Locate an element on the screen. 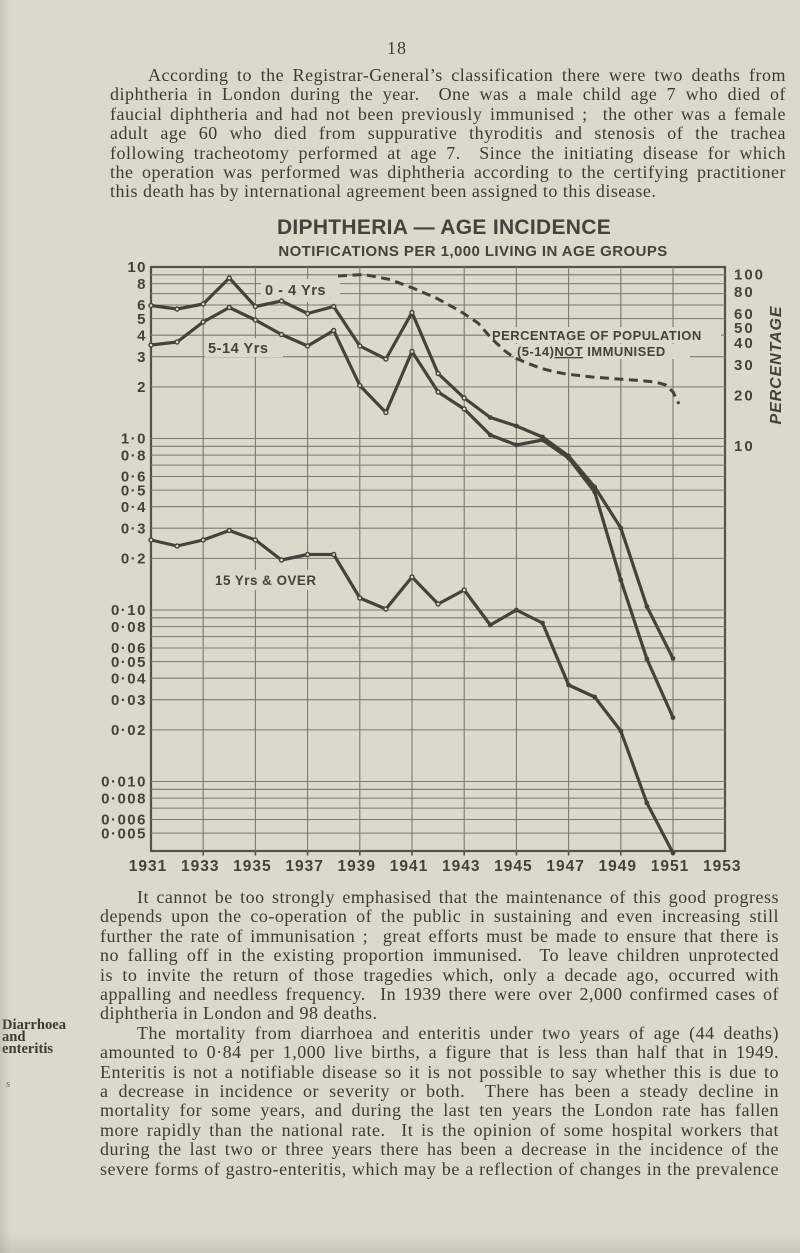 This screenshot has width=800, height=1253. svg-text: 0 - 4 Yrs is located at coordinates (295, 291).